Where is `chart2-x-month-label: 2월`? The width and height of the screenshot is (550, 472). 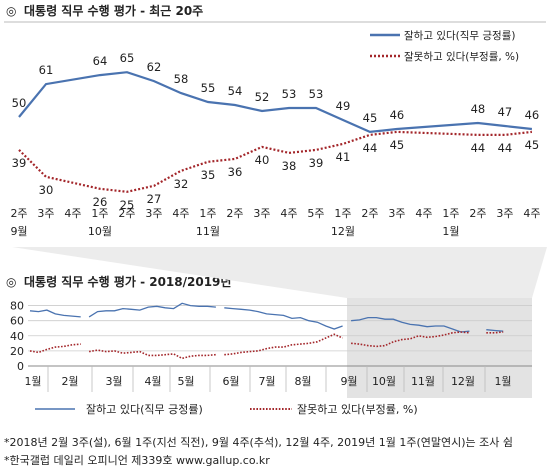 chart2-x-month-label: 2월 is located at coordinates (69, 381).